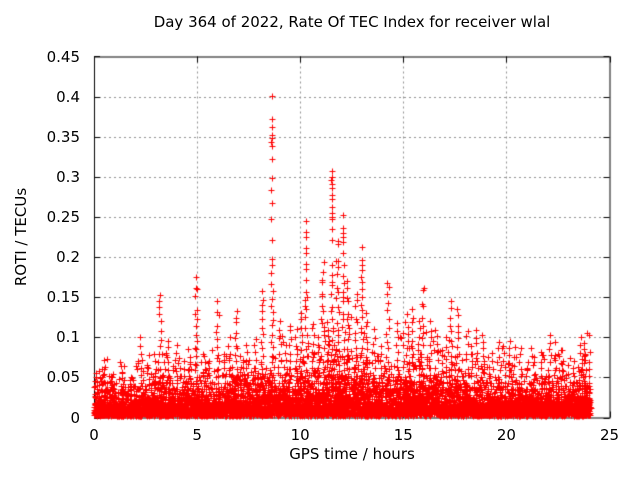 The height and width of the screenshot is (480, 640). I want to click on x-tick-label: 25, so click(609, 435).